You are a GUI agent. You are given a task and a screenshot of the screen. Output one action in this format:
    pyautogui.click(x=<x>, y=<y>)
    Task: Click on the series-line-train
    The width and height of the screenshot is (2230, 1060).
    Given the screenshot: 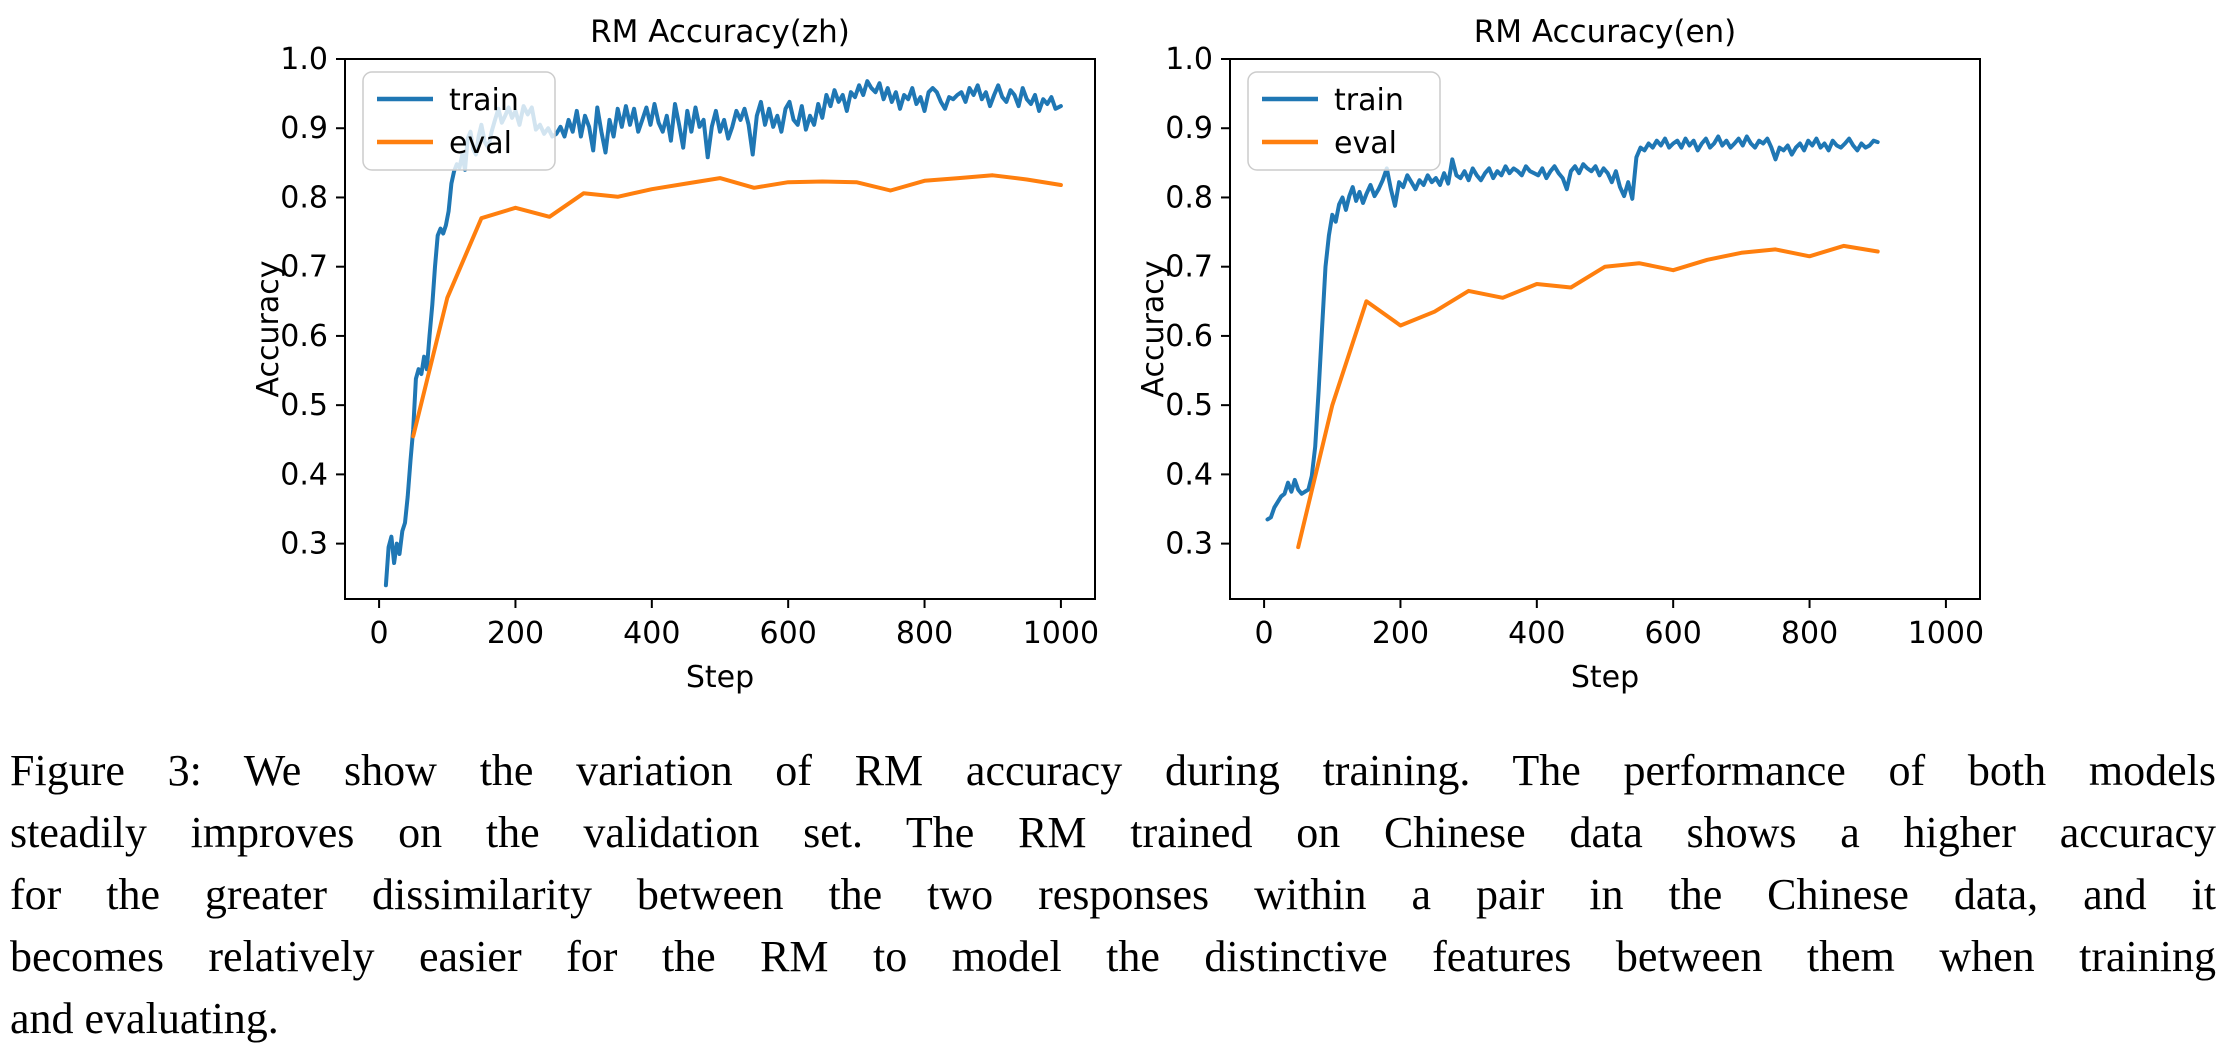 What is the action you would take?
    pyautogui.click(x=1572, y=328)
    